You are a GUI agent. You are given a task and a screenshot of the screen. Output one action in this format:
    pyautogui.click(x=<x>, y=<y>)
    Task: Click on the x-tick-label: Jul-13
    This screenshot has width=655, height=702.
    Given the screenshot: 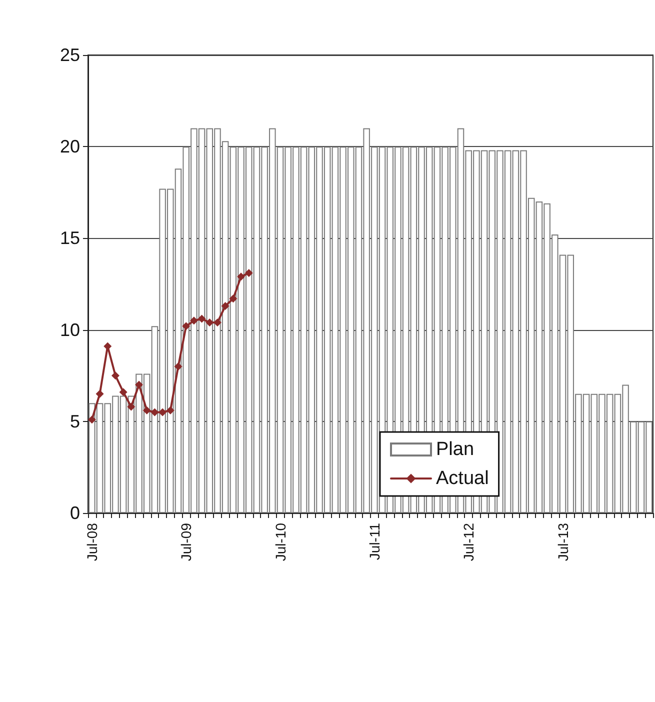 What is the action you would take?
    pyautogui.click(x=562, y=542)
    